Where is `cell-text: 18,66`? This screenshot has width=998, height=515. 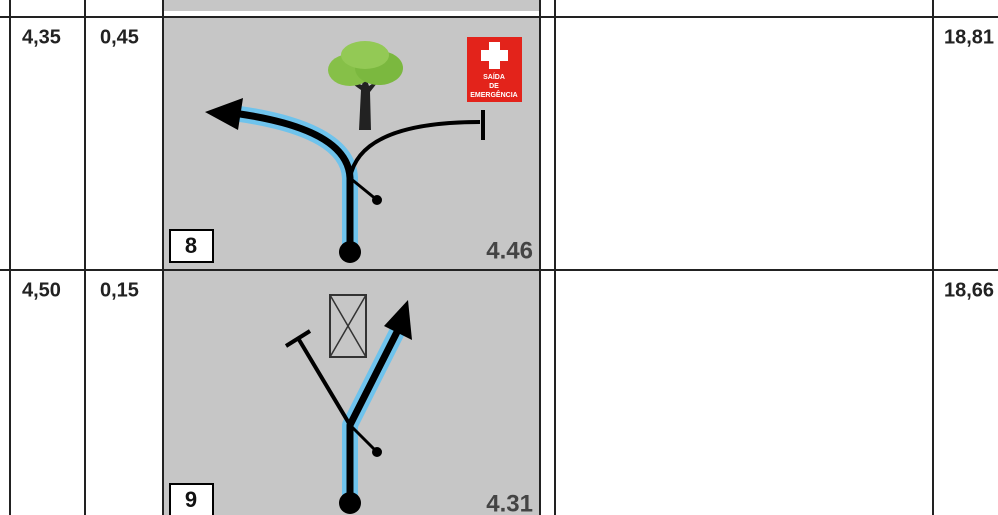 cell-text: 18,66 is located at coordinates (969, 290).